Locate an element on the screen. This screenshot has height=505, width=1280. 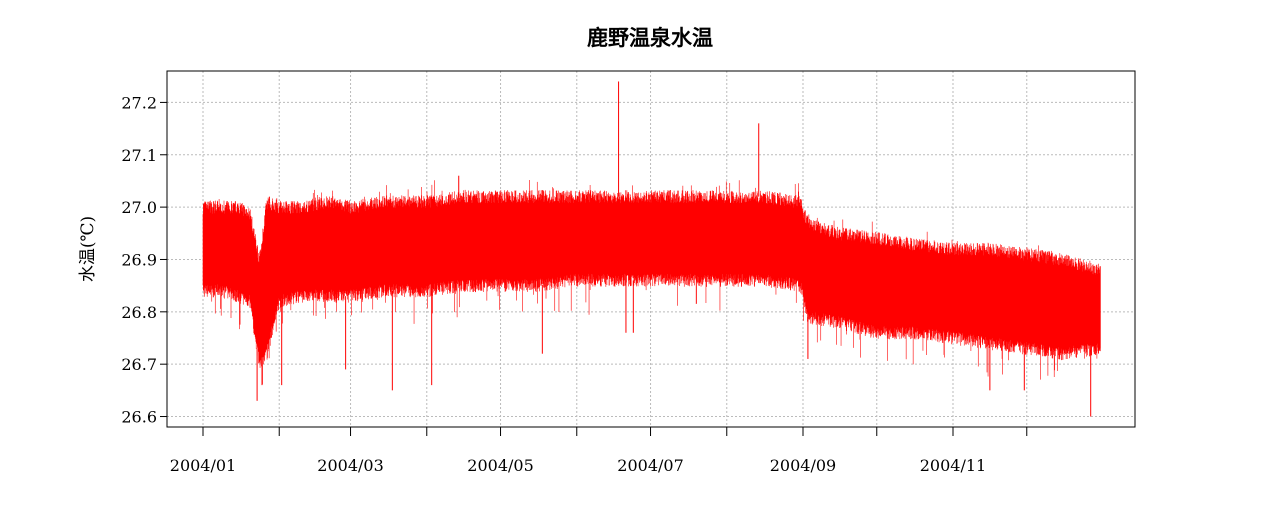
y-tick-label: 26.6 is located at coordinates (139, 417).